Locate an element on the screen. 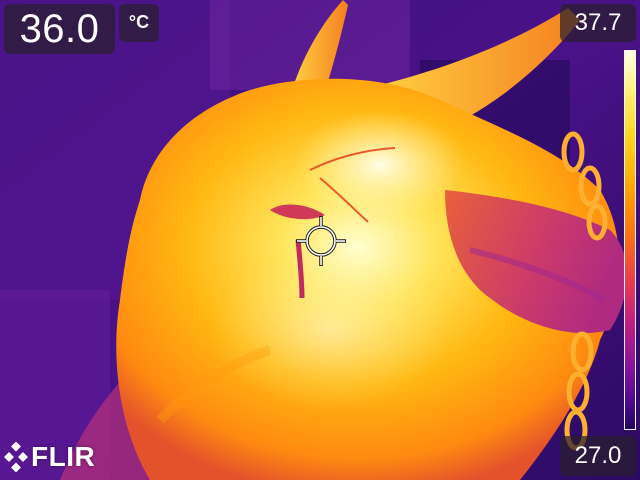 Image resolution: width=640 pixels, height=480 pixels. temperature-unit-badge: °C is located at coordinates (139, 23).